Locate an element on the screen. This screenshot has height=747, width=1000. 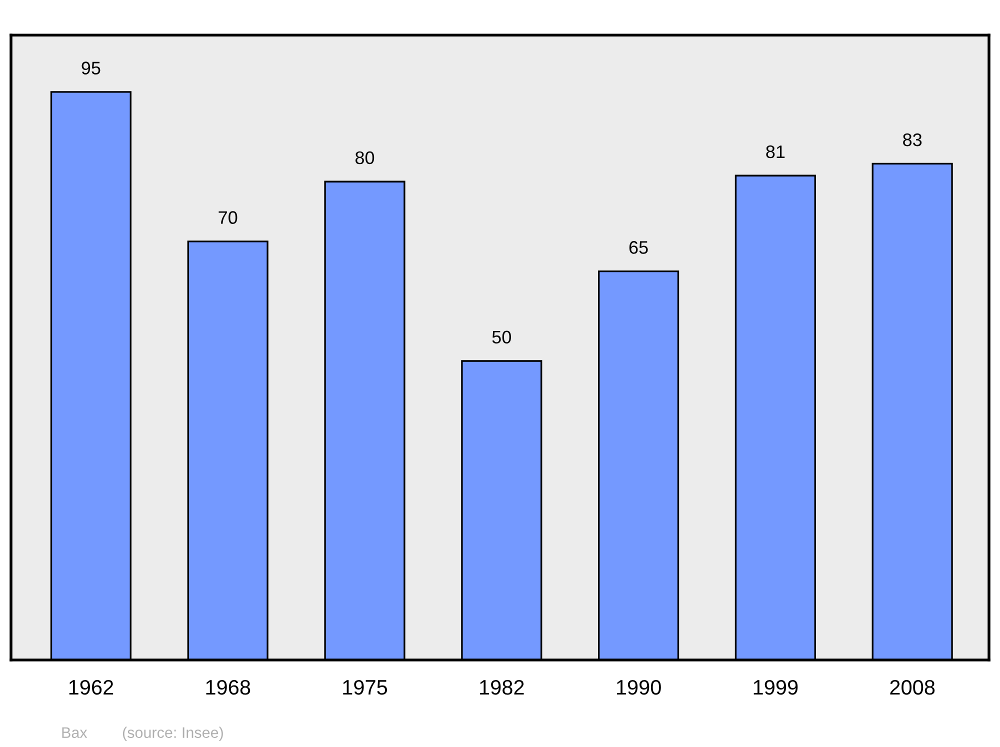
x-tick-label: 1990 is located at coordinates (638, 687).